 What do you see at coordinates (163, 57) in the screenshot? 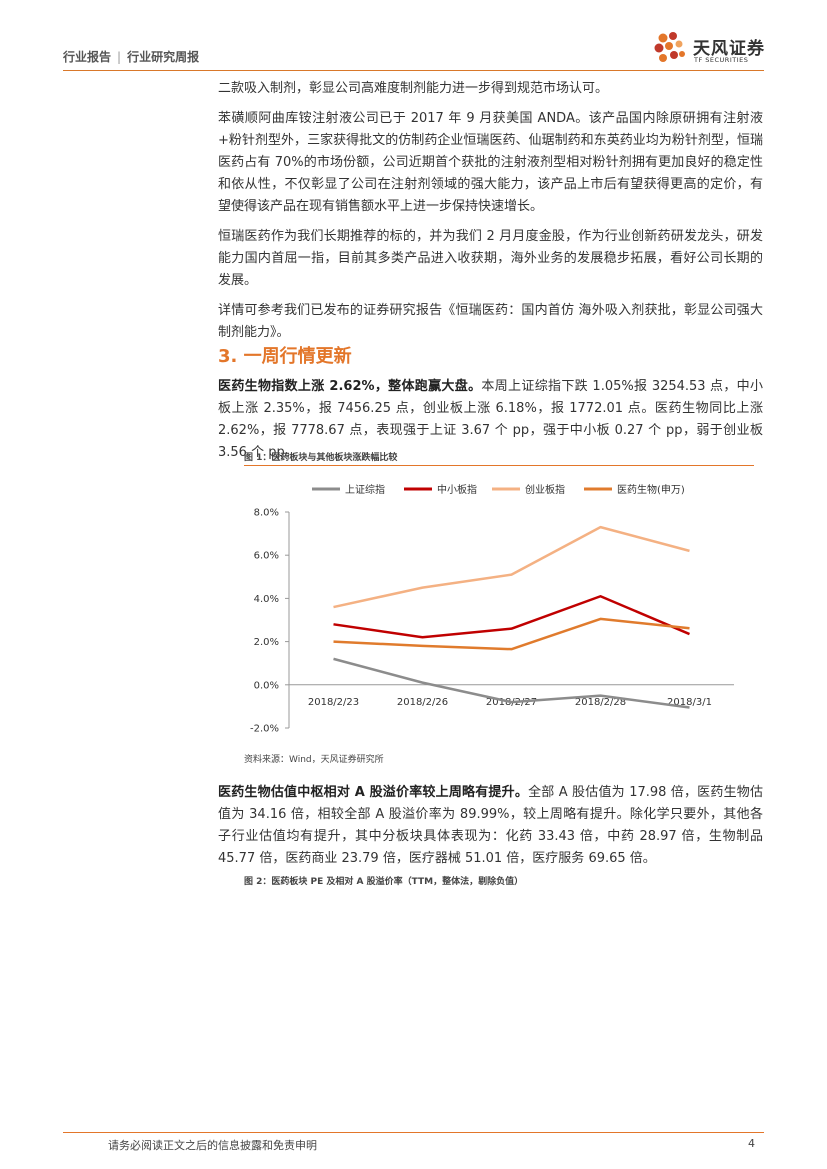
I see `header-subcategory: 行业研究周报` at bounding box center [163, 57].